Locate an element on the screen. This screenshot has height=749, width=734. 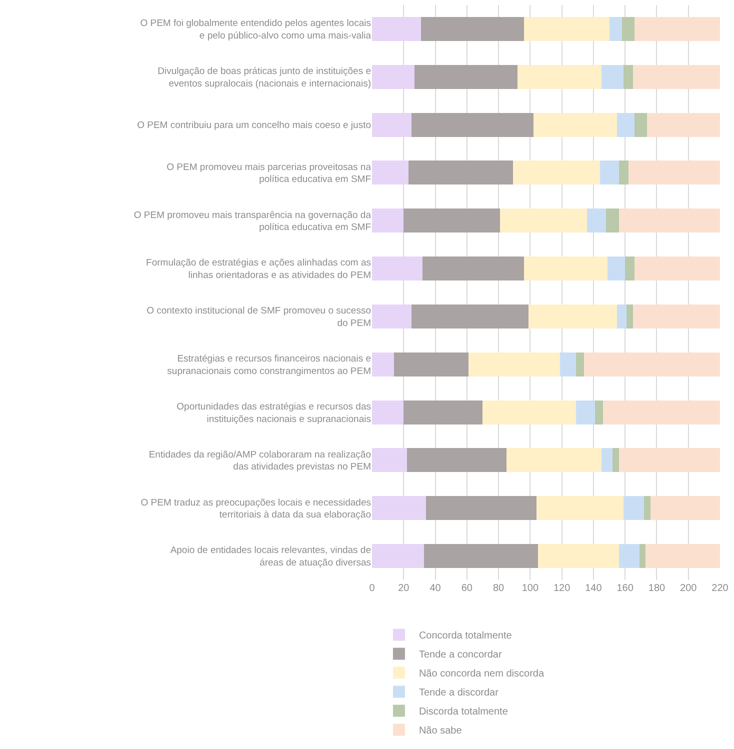
y-tick-label: Apoio de entidades locais relevantes, vindas de áreas de atuação diversas is located at coordinates (271, 557).